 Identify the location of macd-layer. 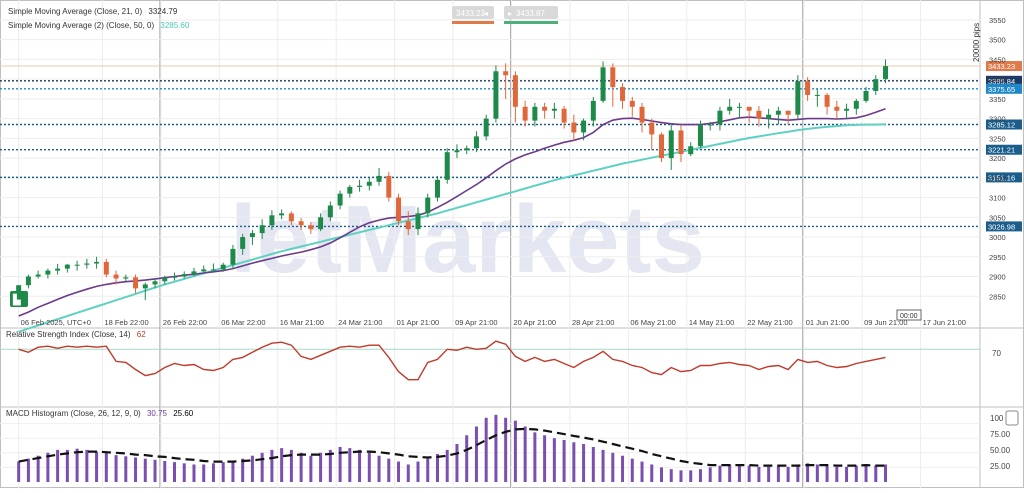
(490, 448).